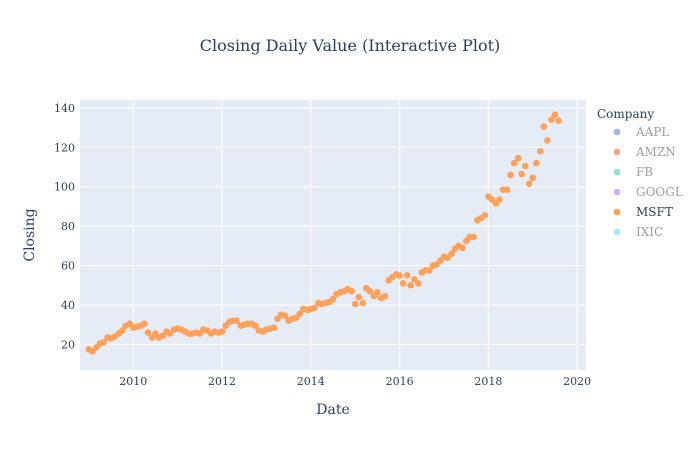 This screenshot has height=450, width=700. Describe the element at coordinates (350, 45) in the screenshot. I see `chart-title: Closing Daily Value (Interactive Plot)` at that location.